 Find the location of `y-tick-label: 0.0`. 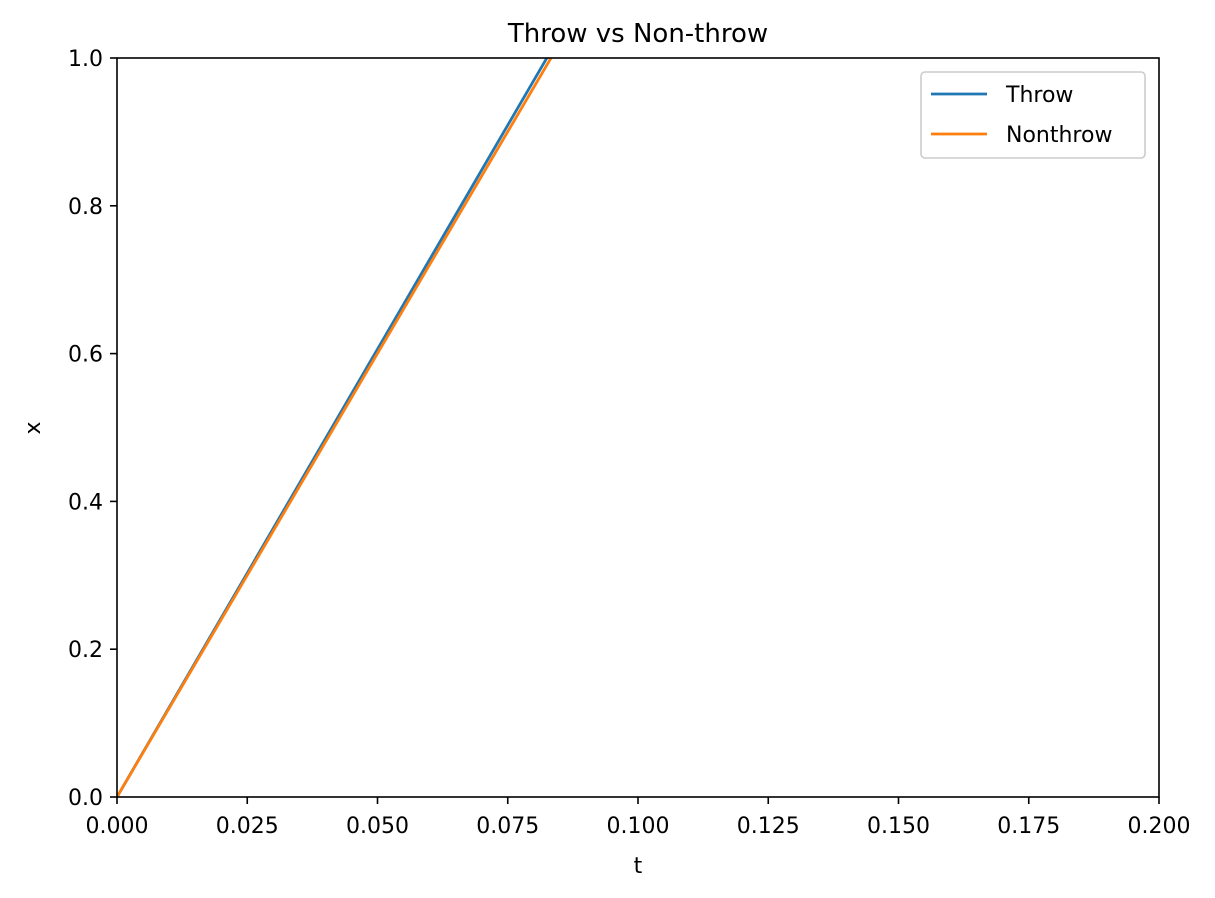

y-tick-label: 0.0 is located at coordinates (85, 798).